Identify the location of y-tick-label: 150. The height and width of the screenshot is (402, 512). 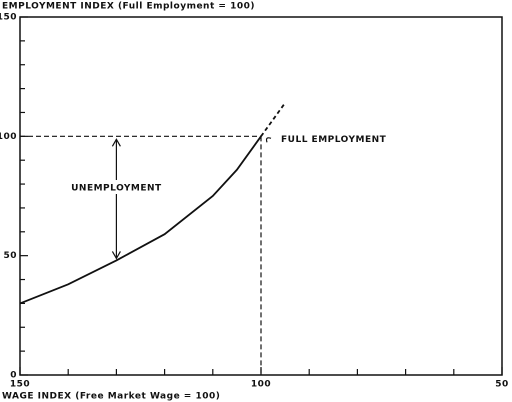
(8, 18).